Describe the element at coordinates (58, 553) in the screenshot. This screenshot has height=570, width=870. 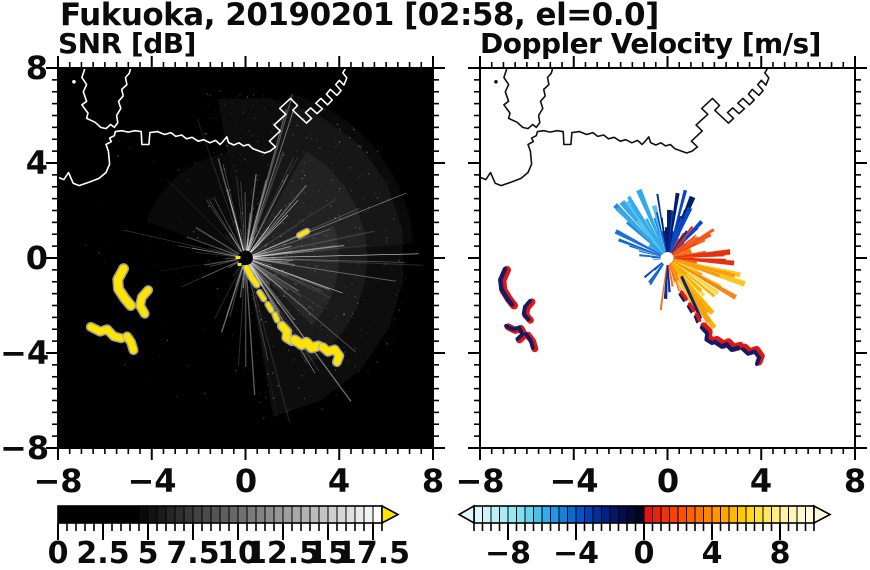
I see `snr-colorbar-label: 0` at that location.